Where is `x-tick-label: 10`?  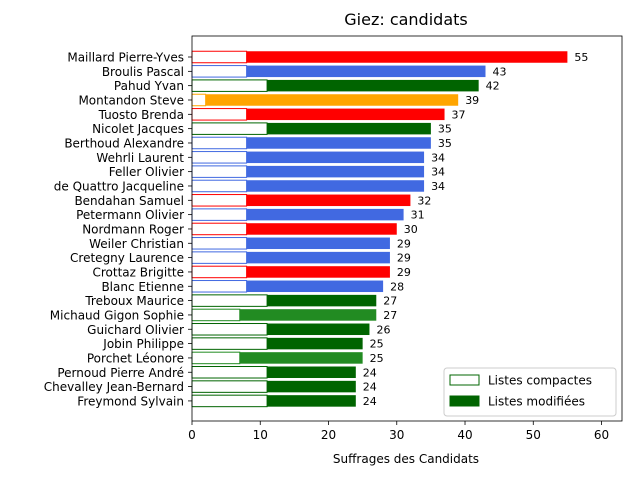
x-tick-label: 10 is located at coordinates (260, 435).